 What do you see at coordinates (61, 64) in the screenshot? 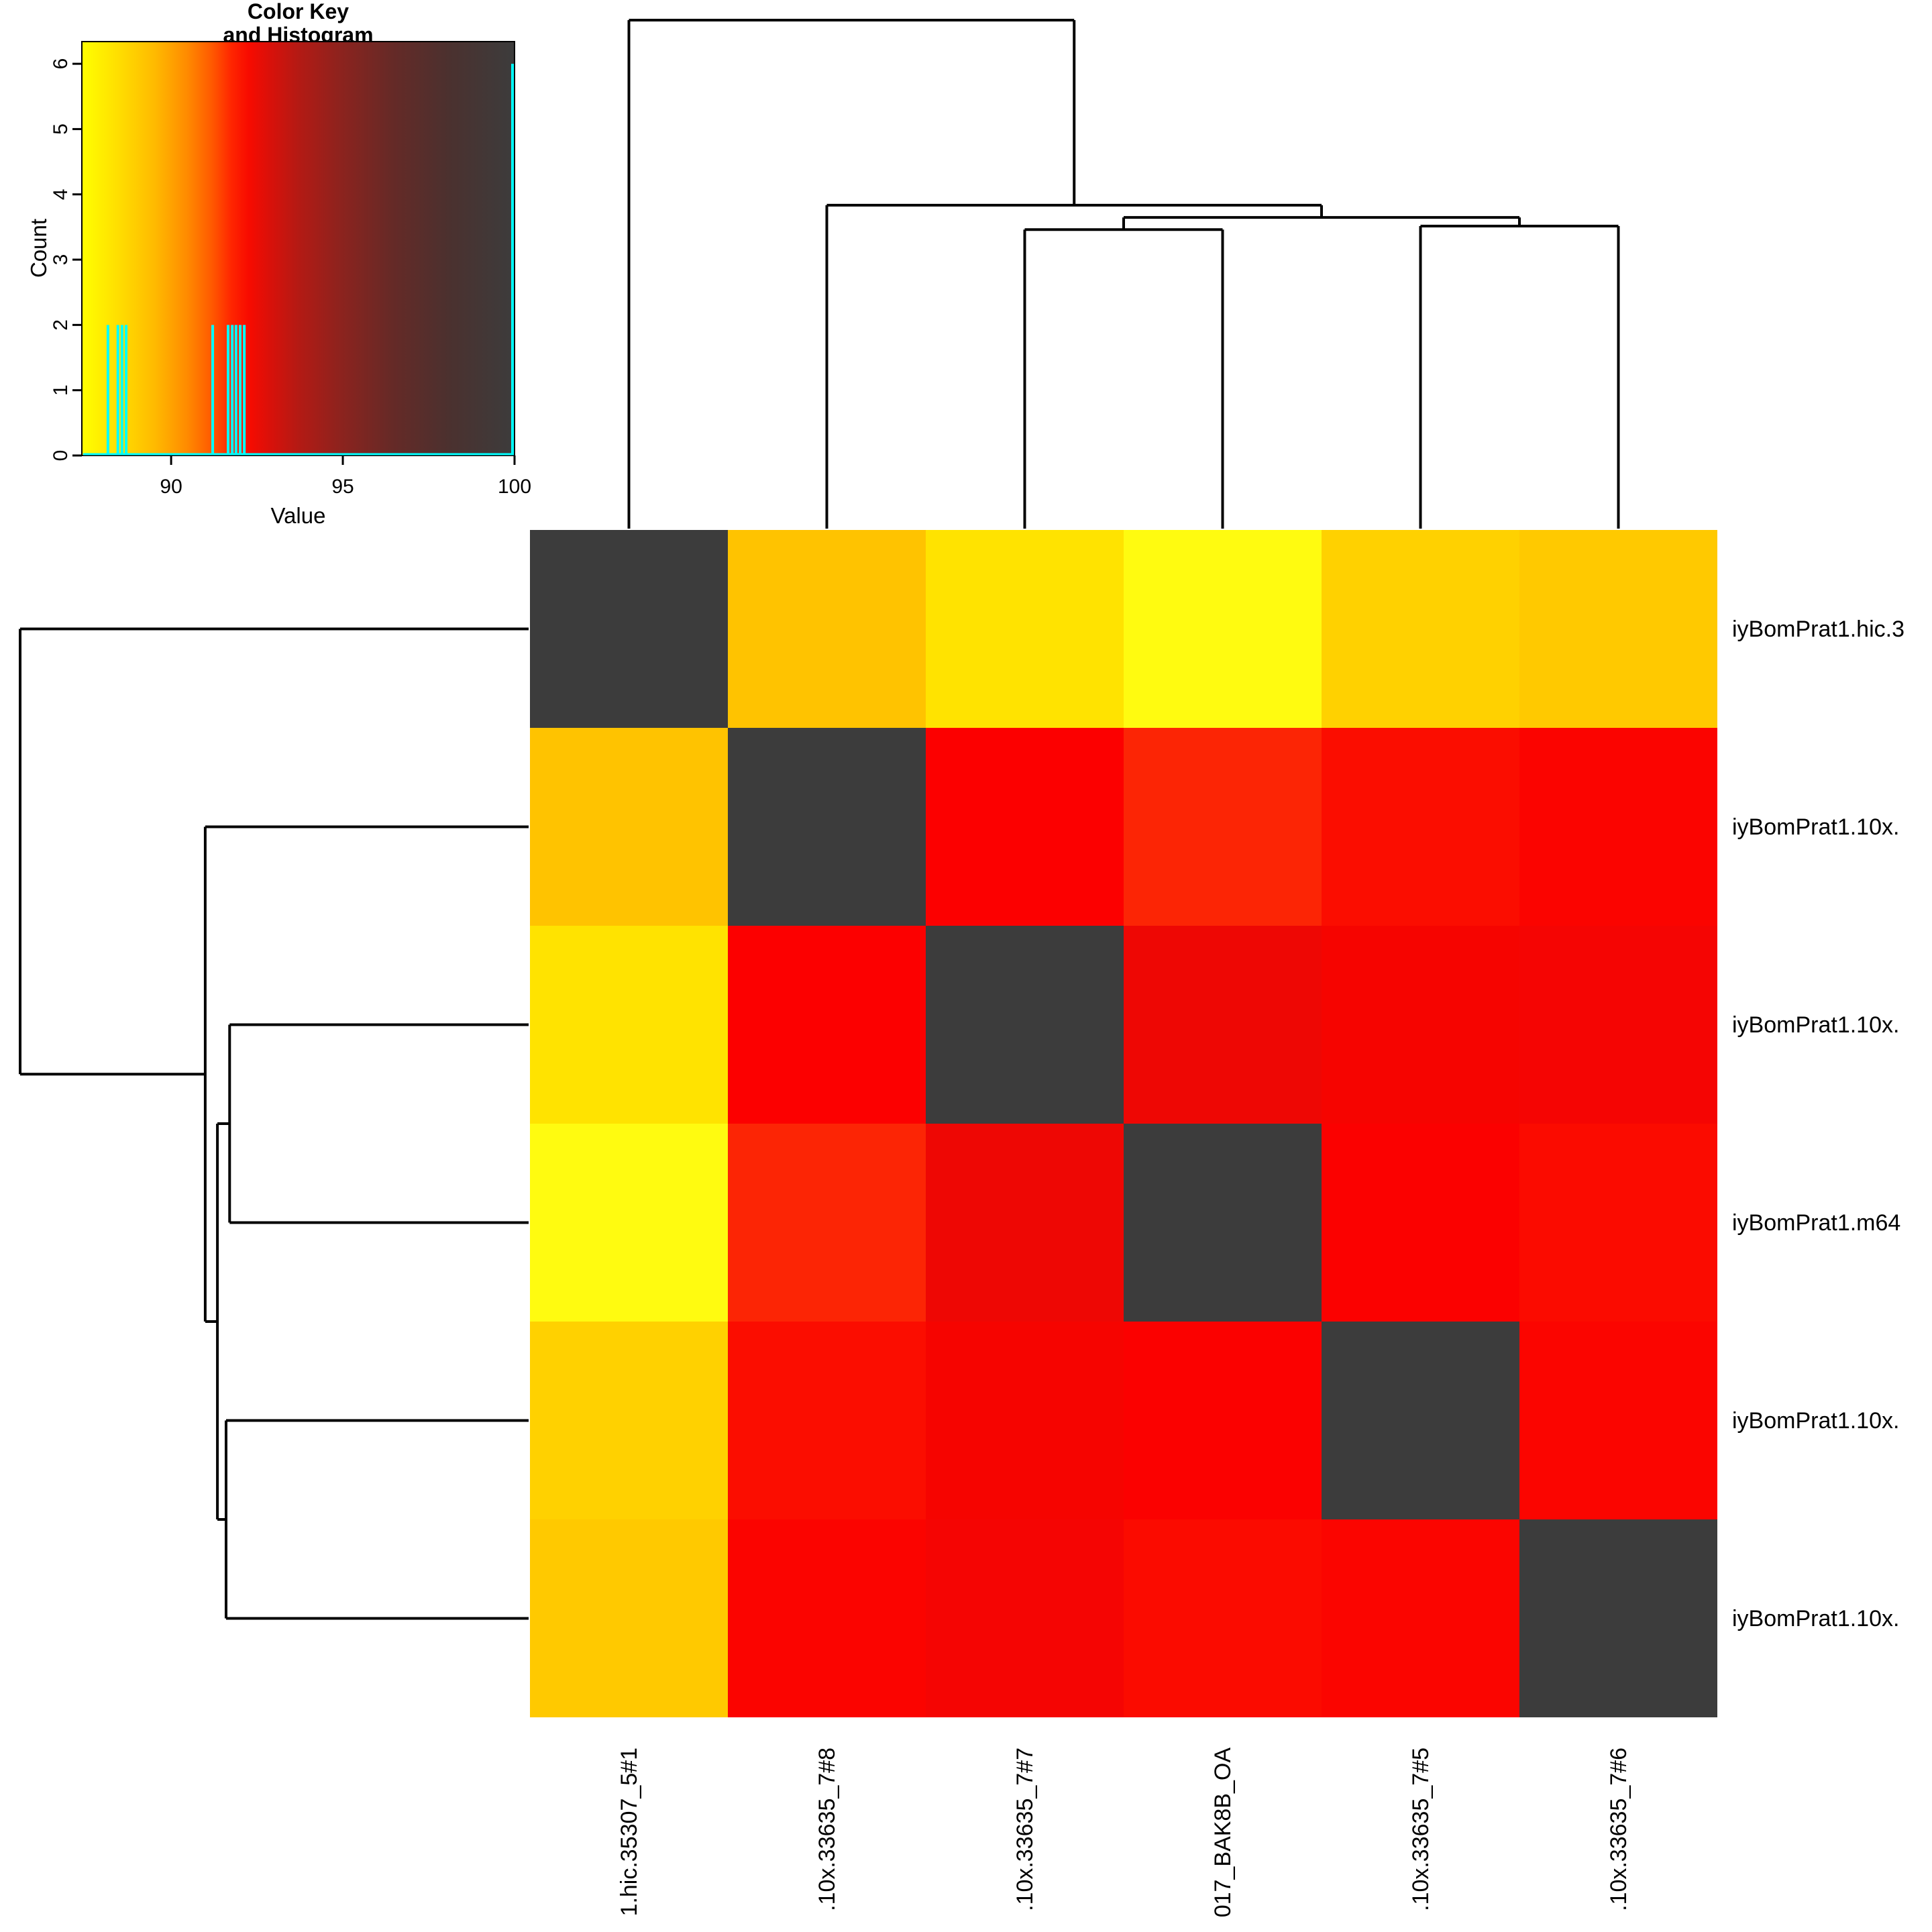
I see `y-tick-label: 6` at bounding box center [61, 64].